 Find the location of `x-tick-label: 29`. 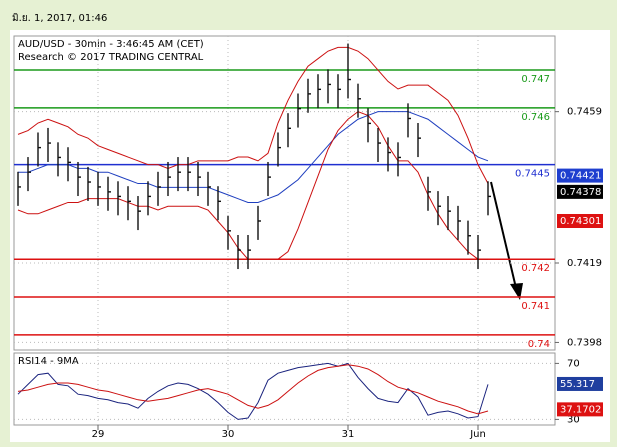

x-tick-label: 29 is located at coordinates (98, 434).